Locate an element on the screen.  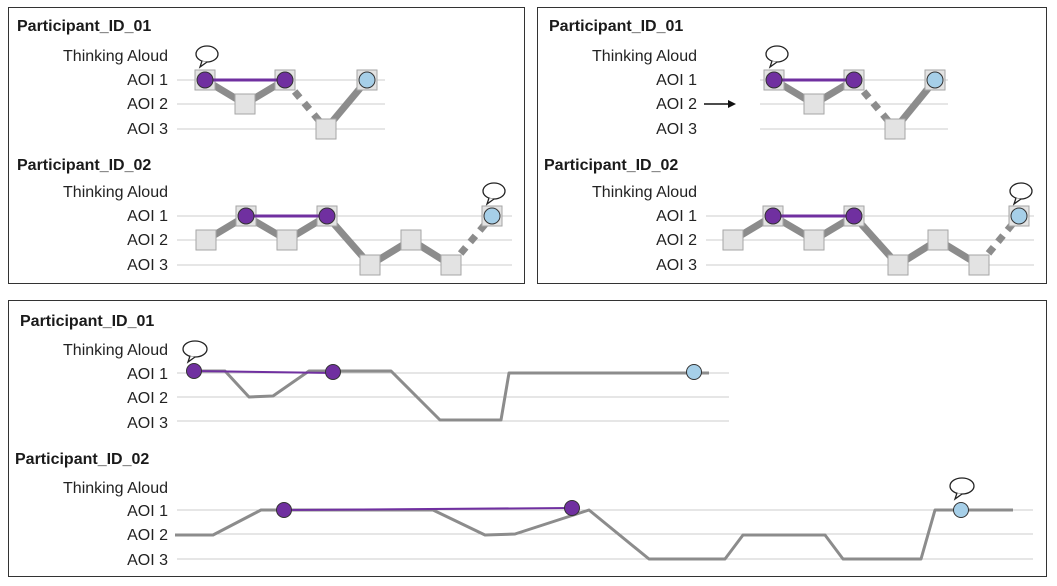
scanpath-line is located at coordinates (451, 395).